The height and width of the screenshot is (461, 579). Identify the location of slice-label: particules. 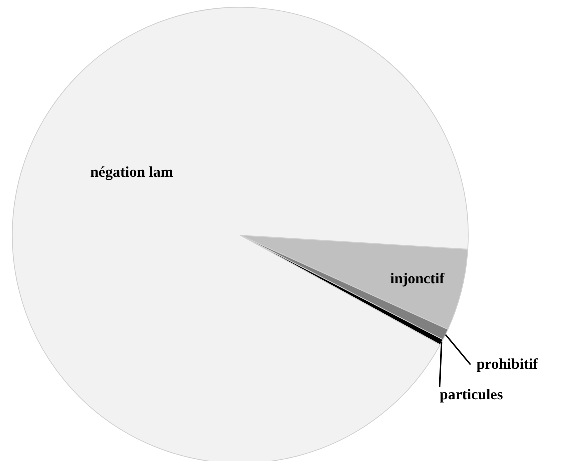
(472, 395).